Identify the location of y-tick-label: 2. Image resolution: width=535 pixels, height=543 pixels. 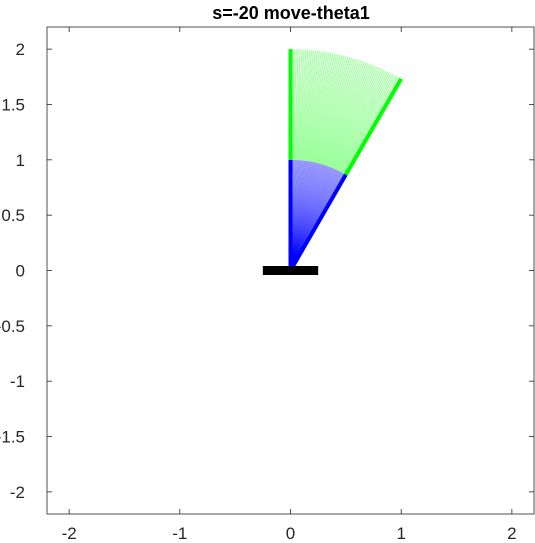
(20, 49).